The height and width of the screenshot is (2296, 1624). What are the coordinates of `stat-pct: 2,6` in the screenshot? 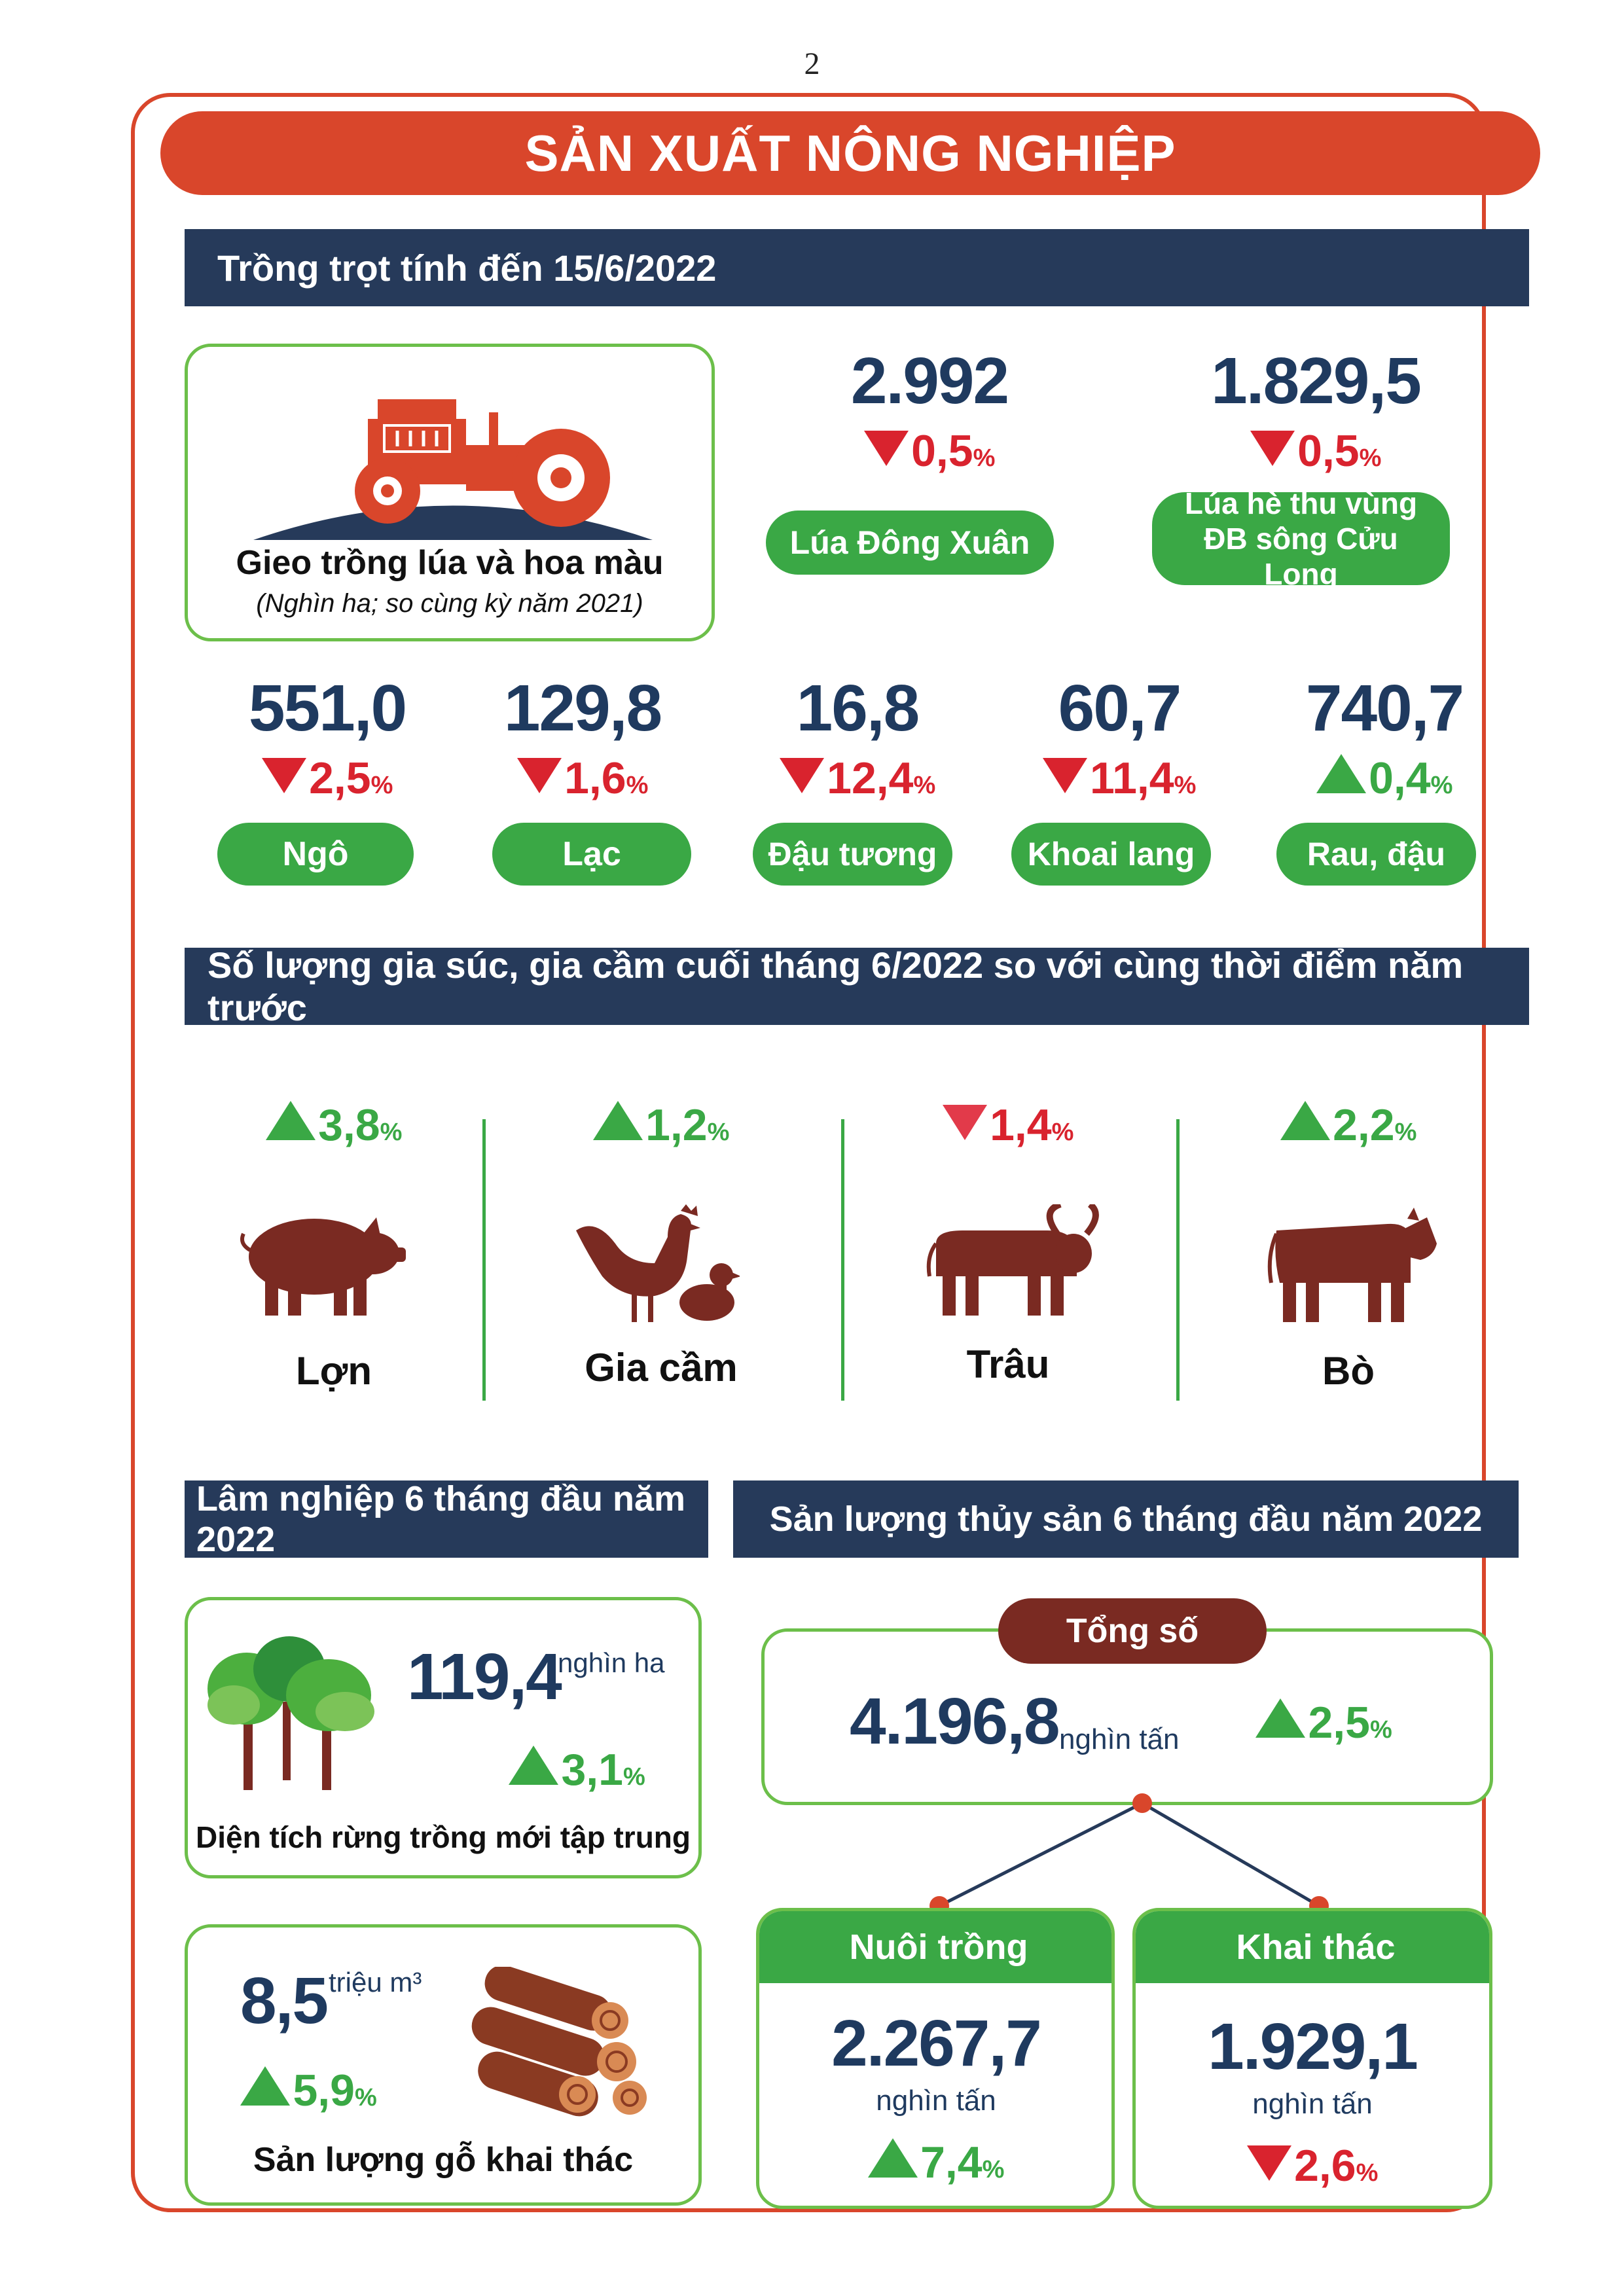 It's located at (1325, 2166).